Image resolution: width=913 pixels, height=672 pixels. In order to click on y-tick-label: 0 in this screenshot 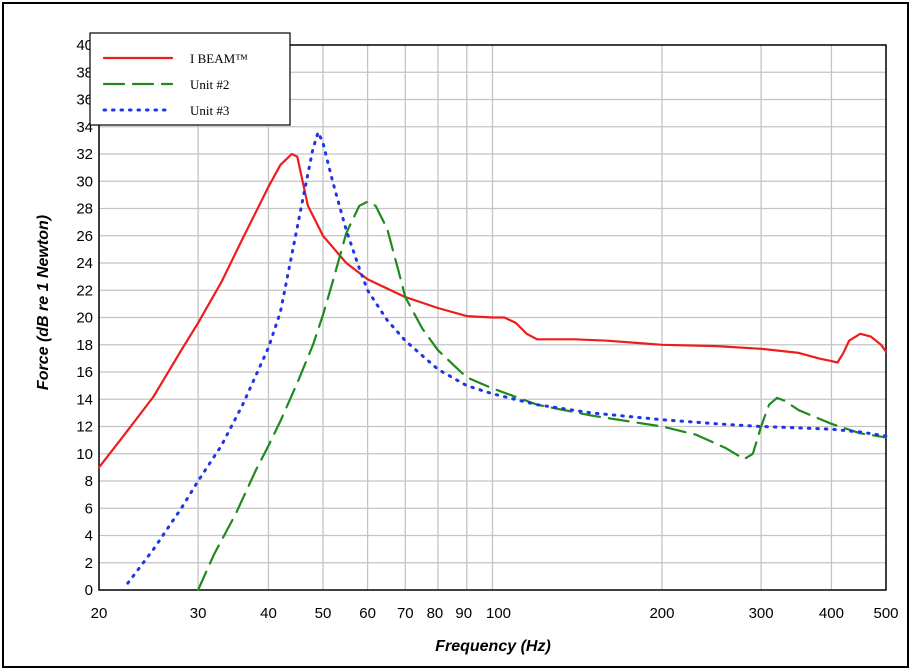, I will do `click(89, 590)`.